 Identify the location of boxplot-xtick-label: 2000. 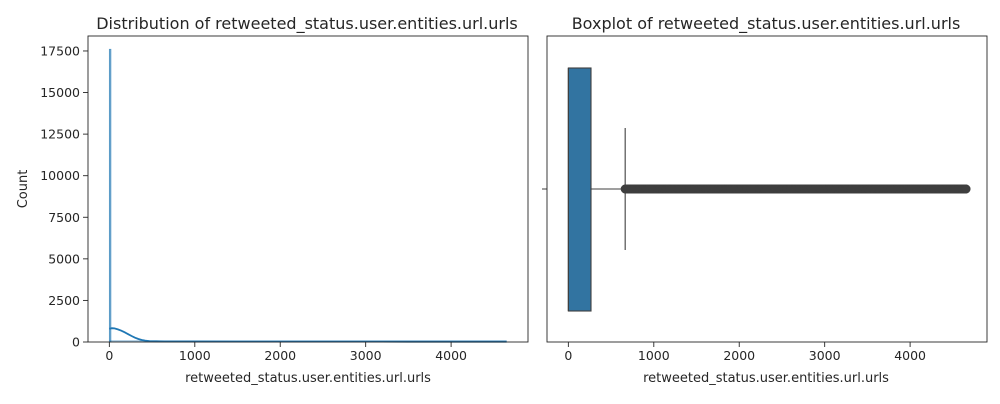
(739, 355).